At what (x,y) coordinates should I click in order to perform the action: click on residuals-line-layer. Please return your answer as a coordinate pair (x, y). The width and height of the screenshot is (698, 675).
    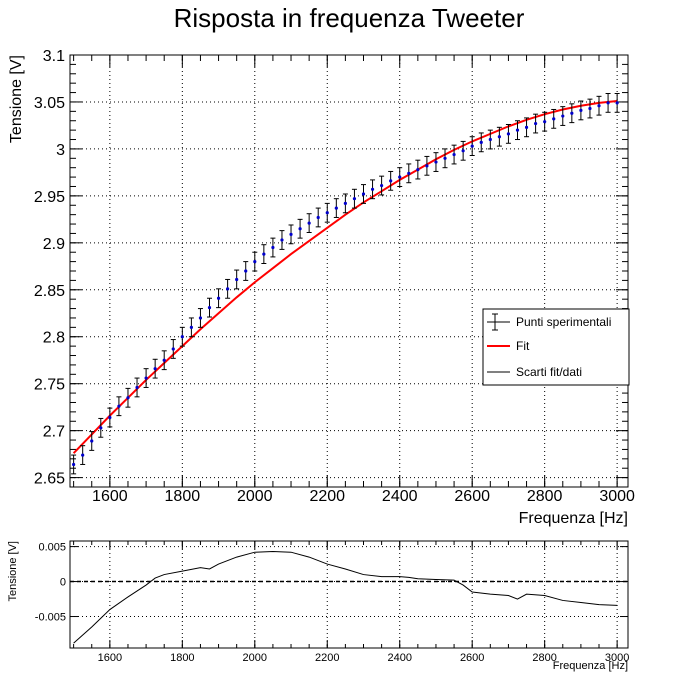
    Looking at the image, I should click on (345, 597).